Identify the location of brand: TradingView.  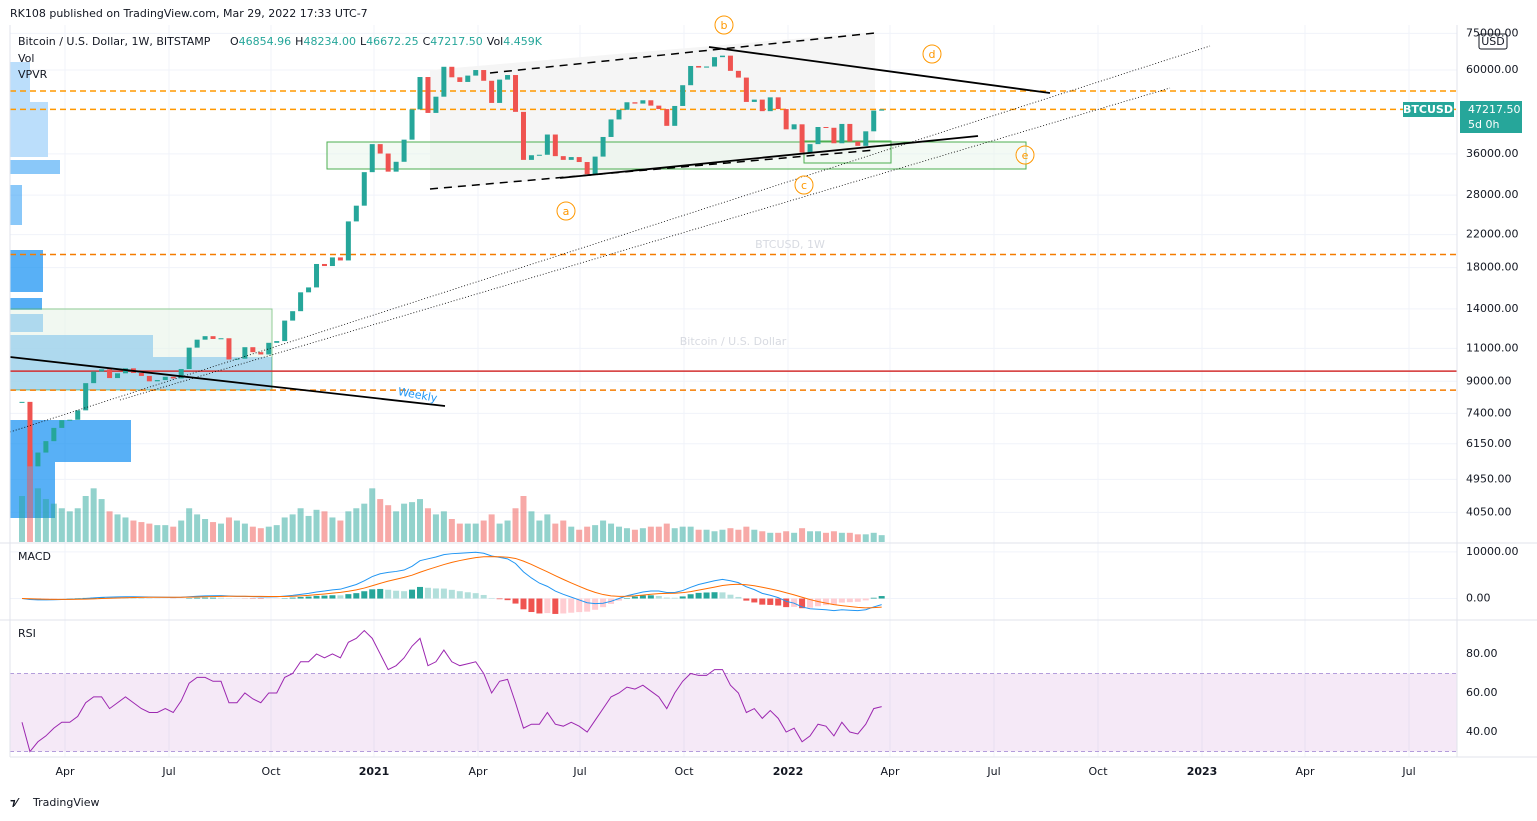
(65, 802).